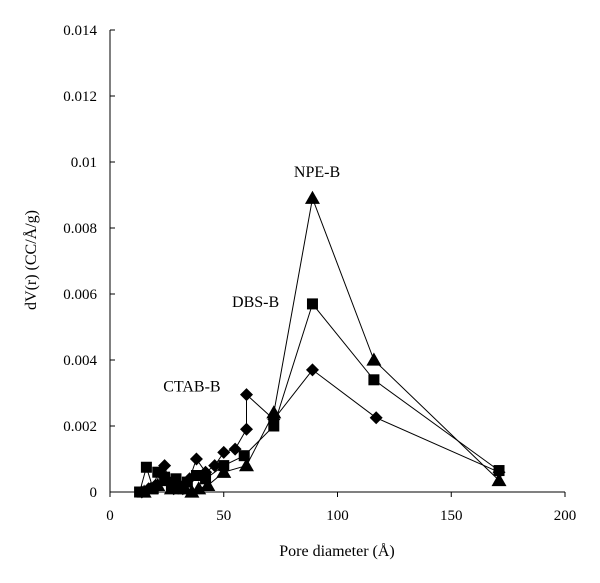 The image size is (600, 583). Describe the element at coordinates (251, 280) in the screenshot. I see `annotations-layer: NPE-B DBS-B CTAB-B` at that location.